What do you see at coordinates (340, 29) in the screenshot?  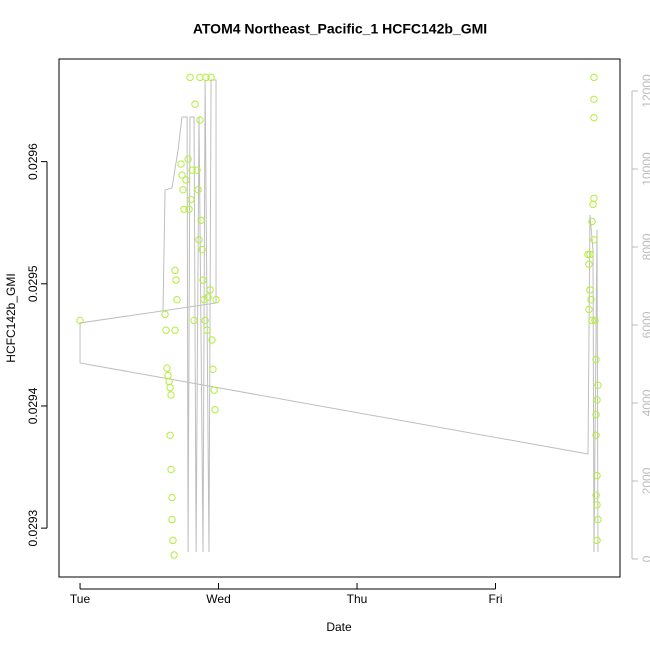 I see `chart-title: ATOM4 Northeast_Pacific_1 HCFC142b_GMI` at bounding box center [340, 29].